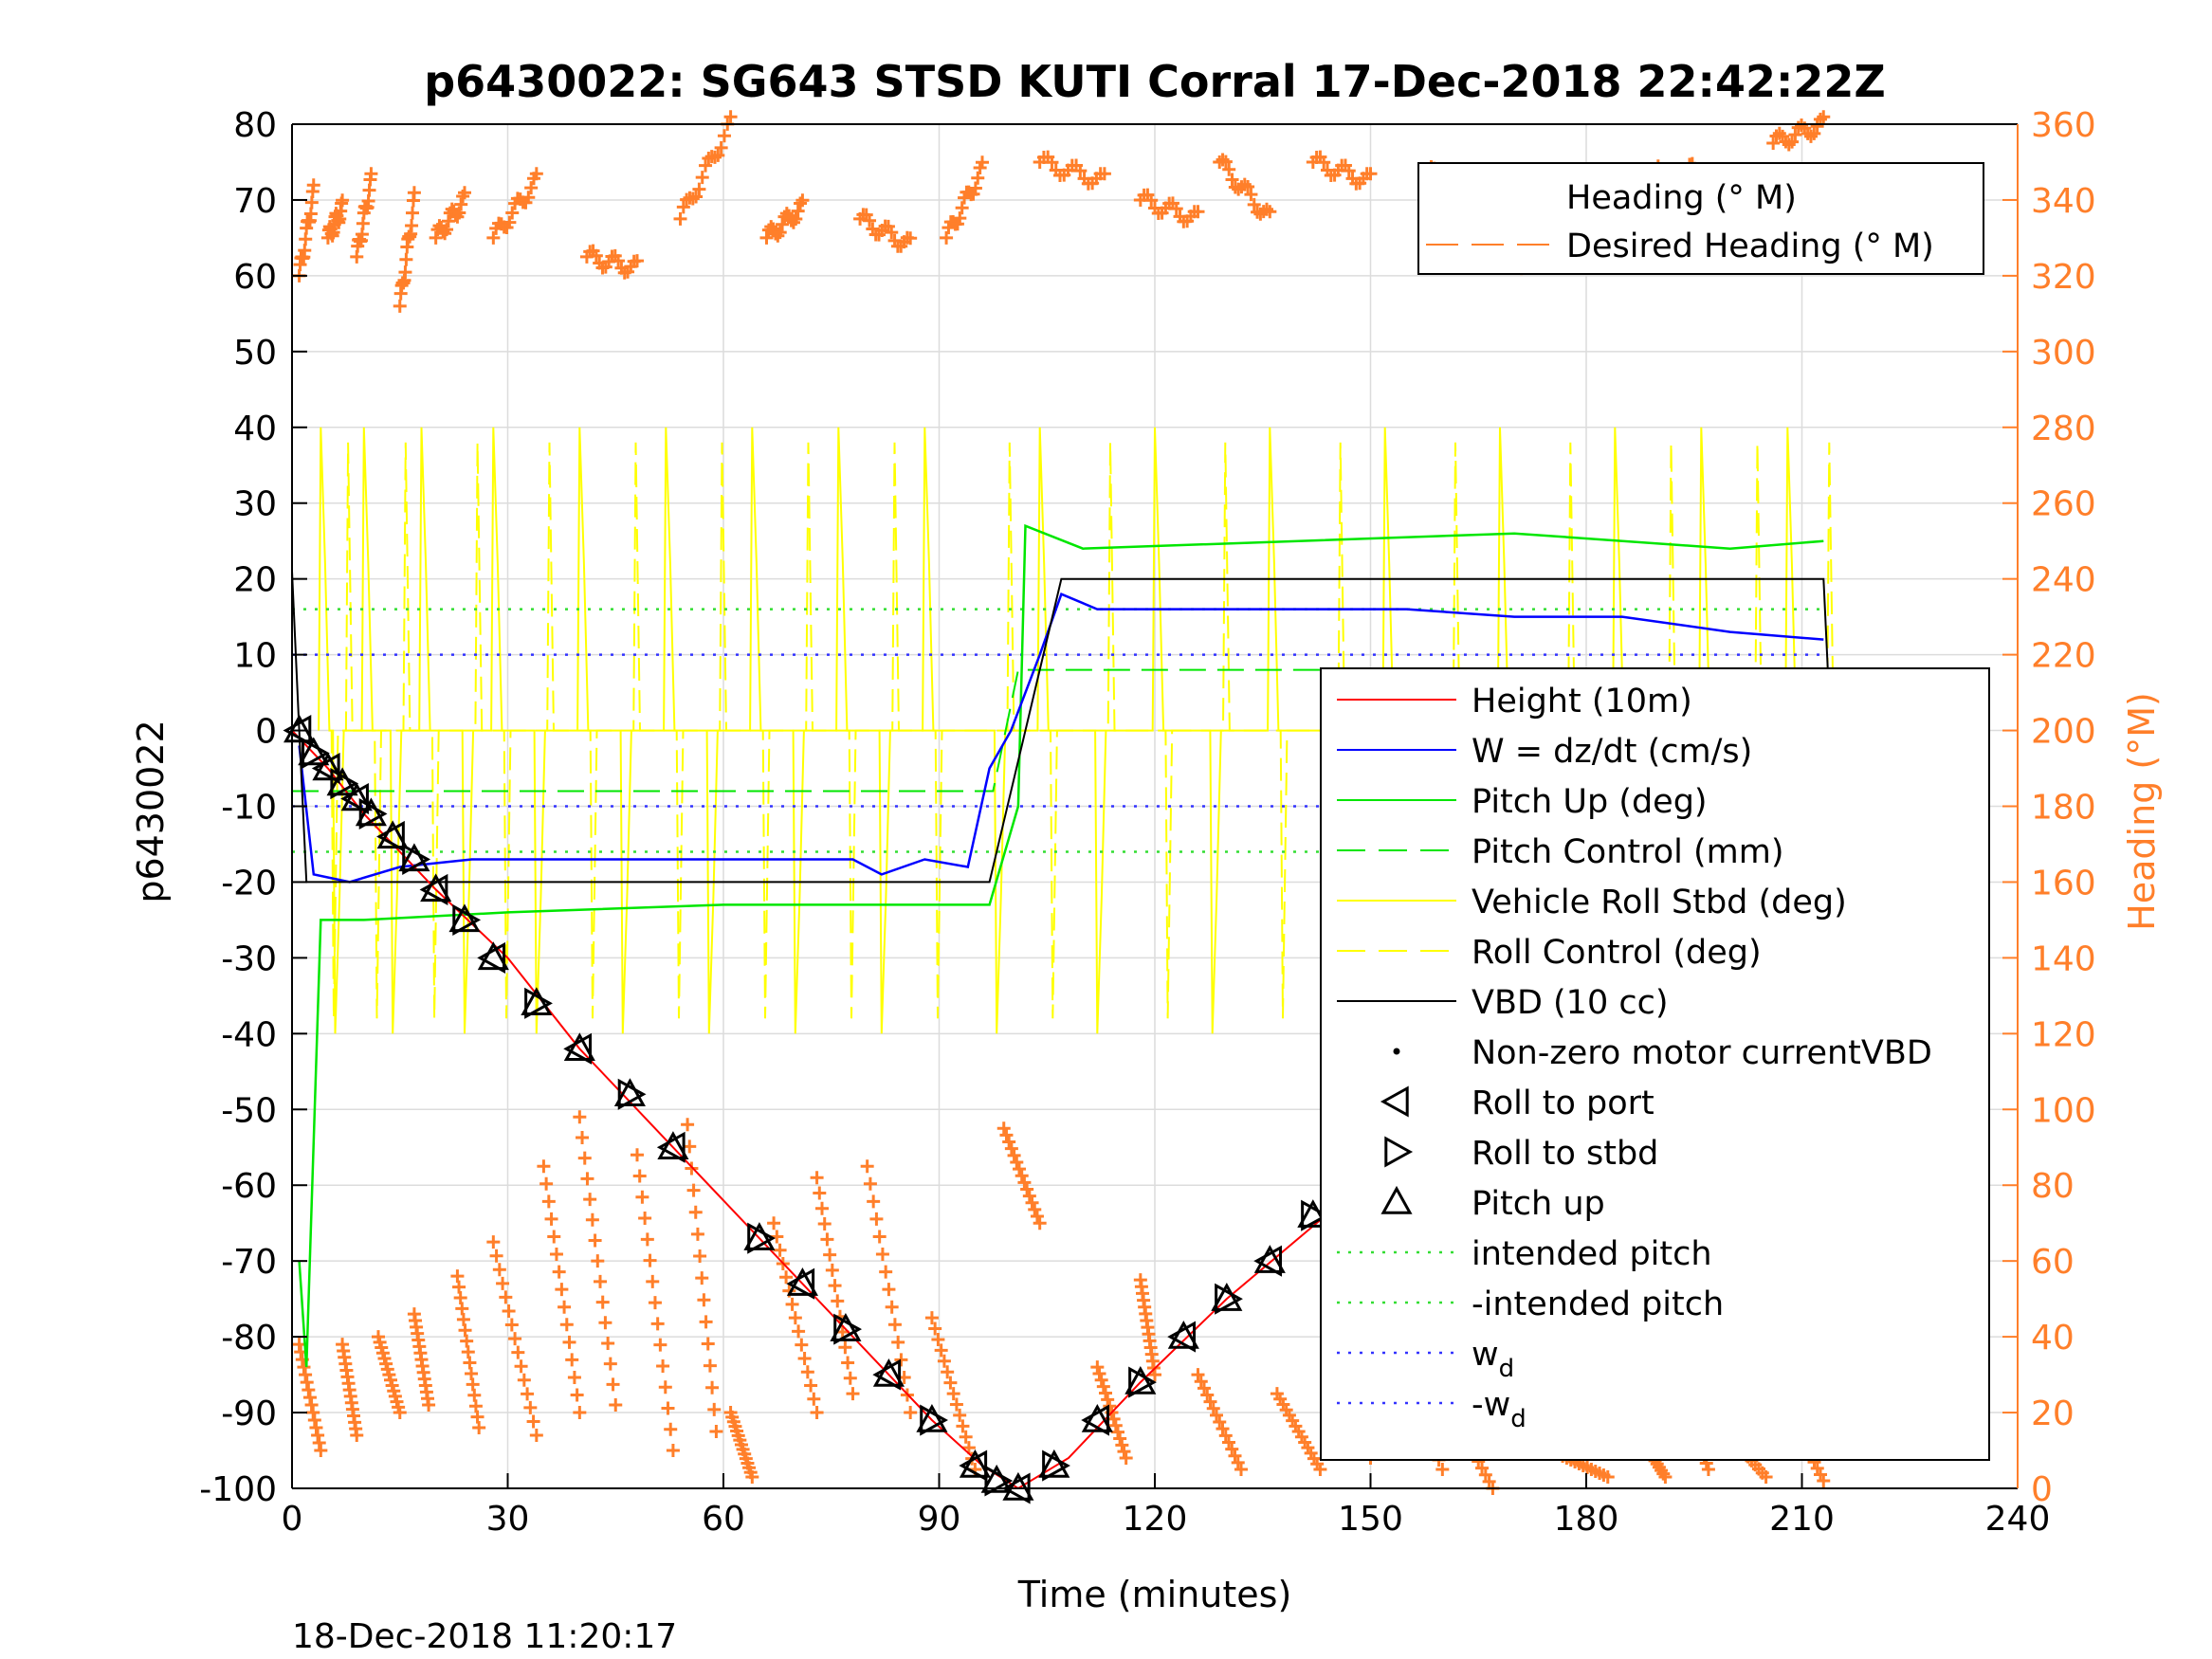 This screenshot has height=1659, width=2212. Describe the element at coordinates (2063, 201) in the screenshot. I see `y2-tick-label: 340` at that location.